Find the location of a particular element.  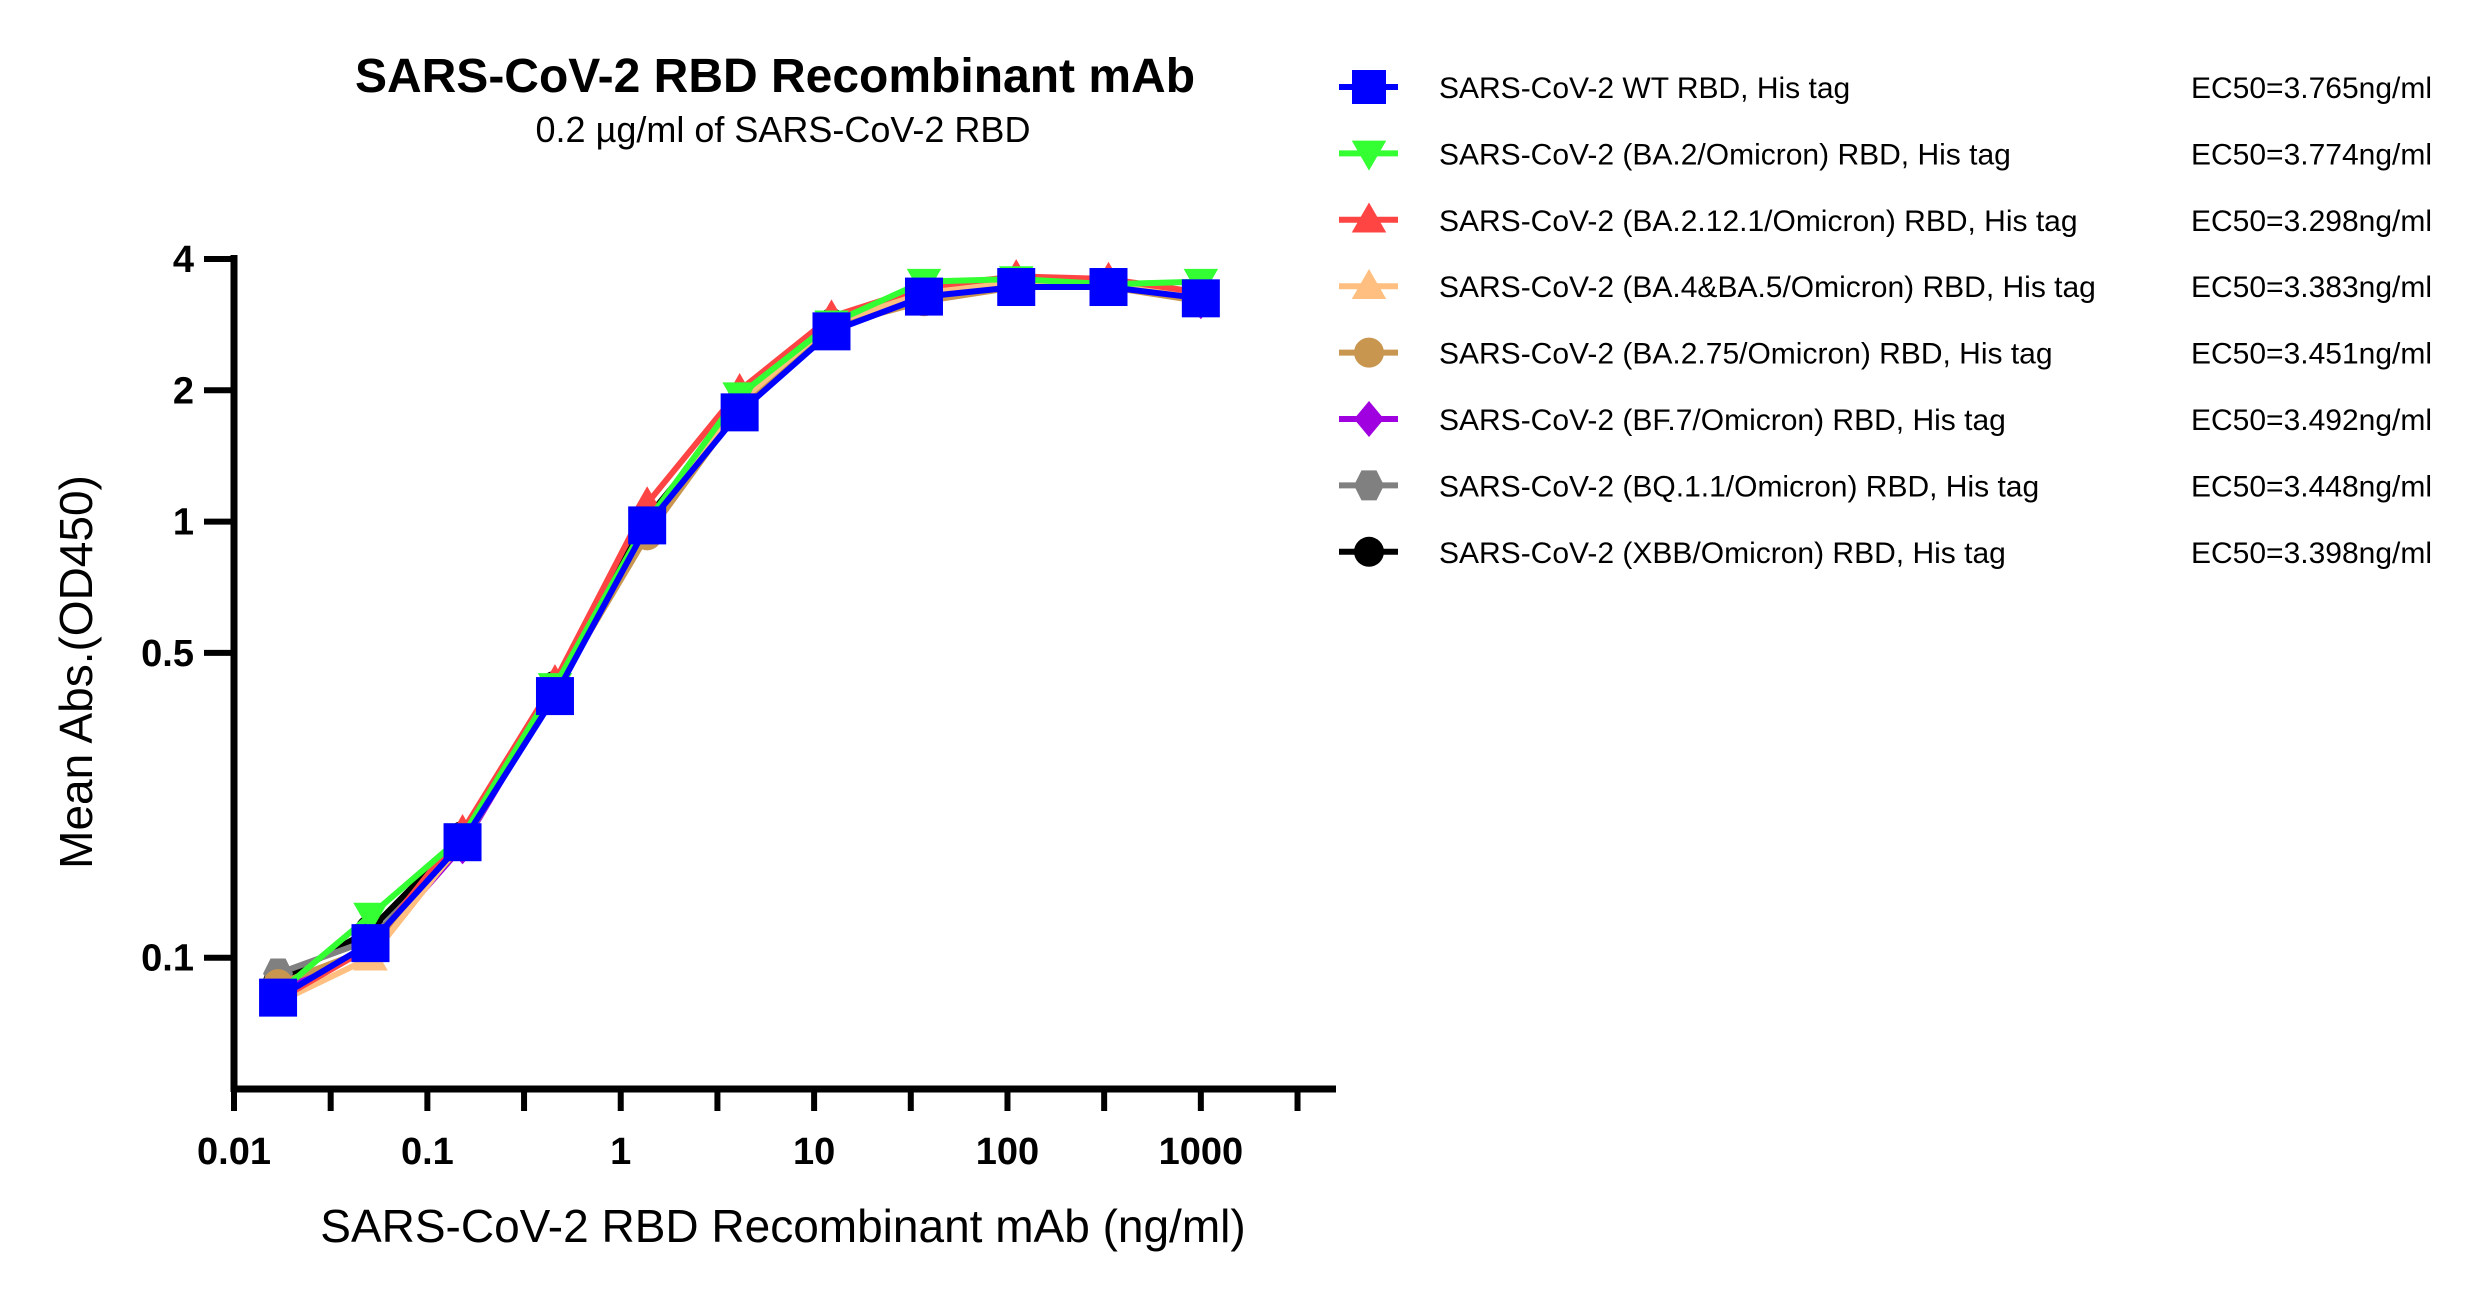

legend-label: SARS-CoV-2 (BA.2/Omicron) RBD, His tag is located at coordinates (1725, 154).